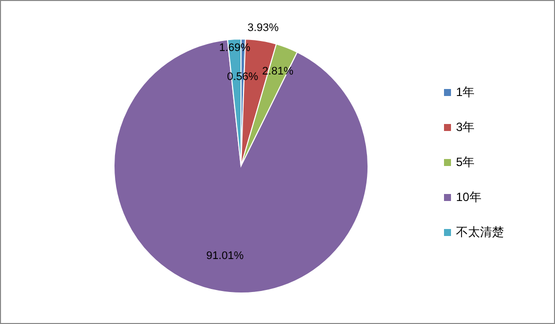 This screenshot has width=555, height=324. Describe the element at coordinates (263, 28) in the screenshot. I see `data-label: 3.93%` at that location.